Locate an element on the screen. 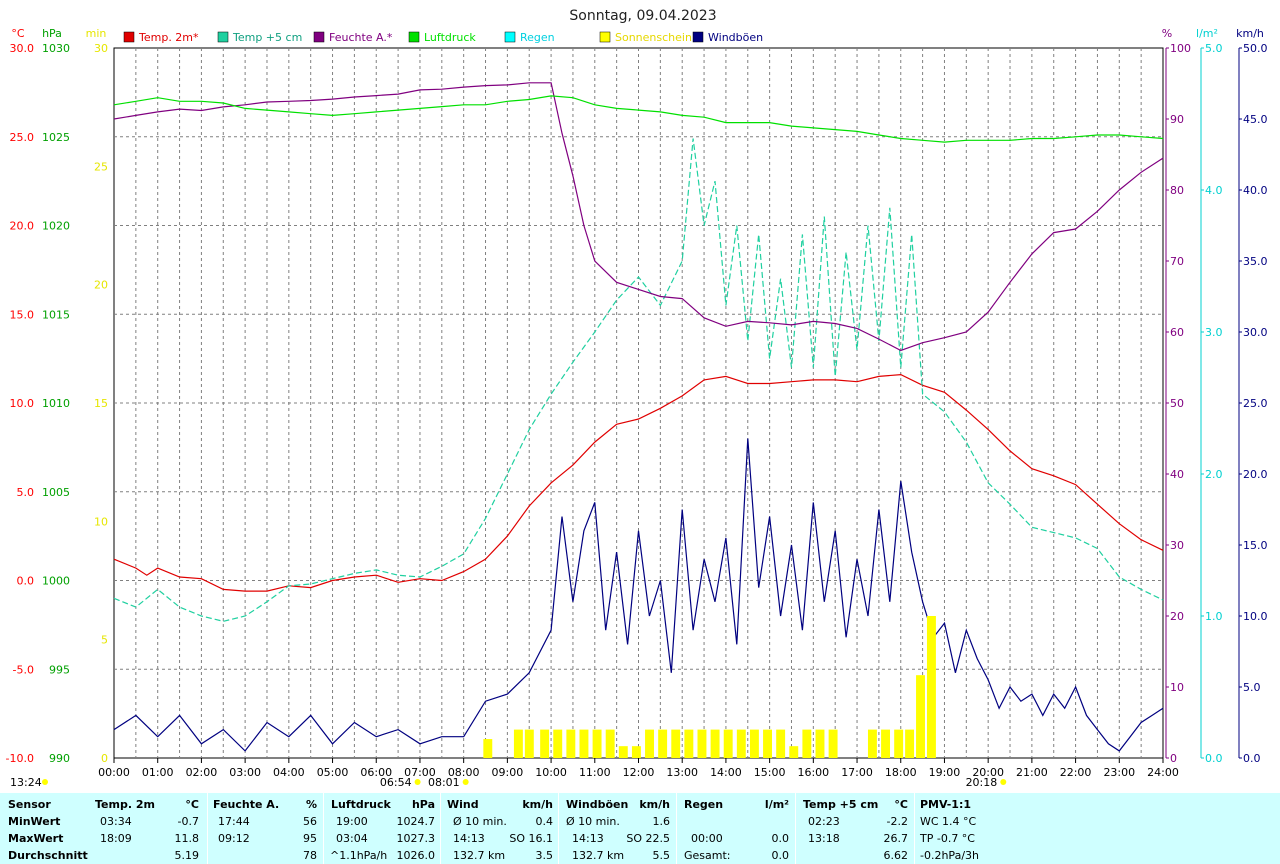 Image resolution: width=1280 pixels, height=864 pixels. temp-axis-unit: °C is located at coordinates (18, 33).